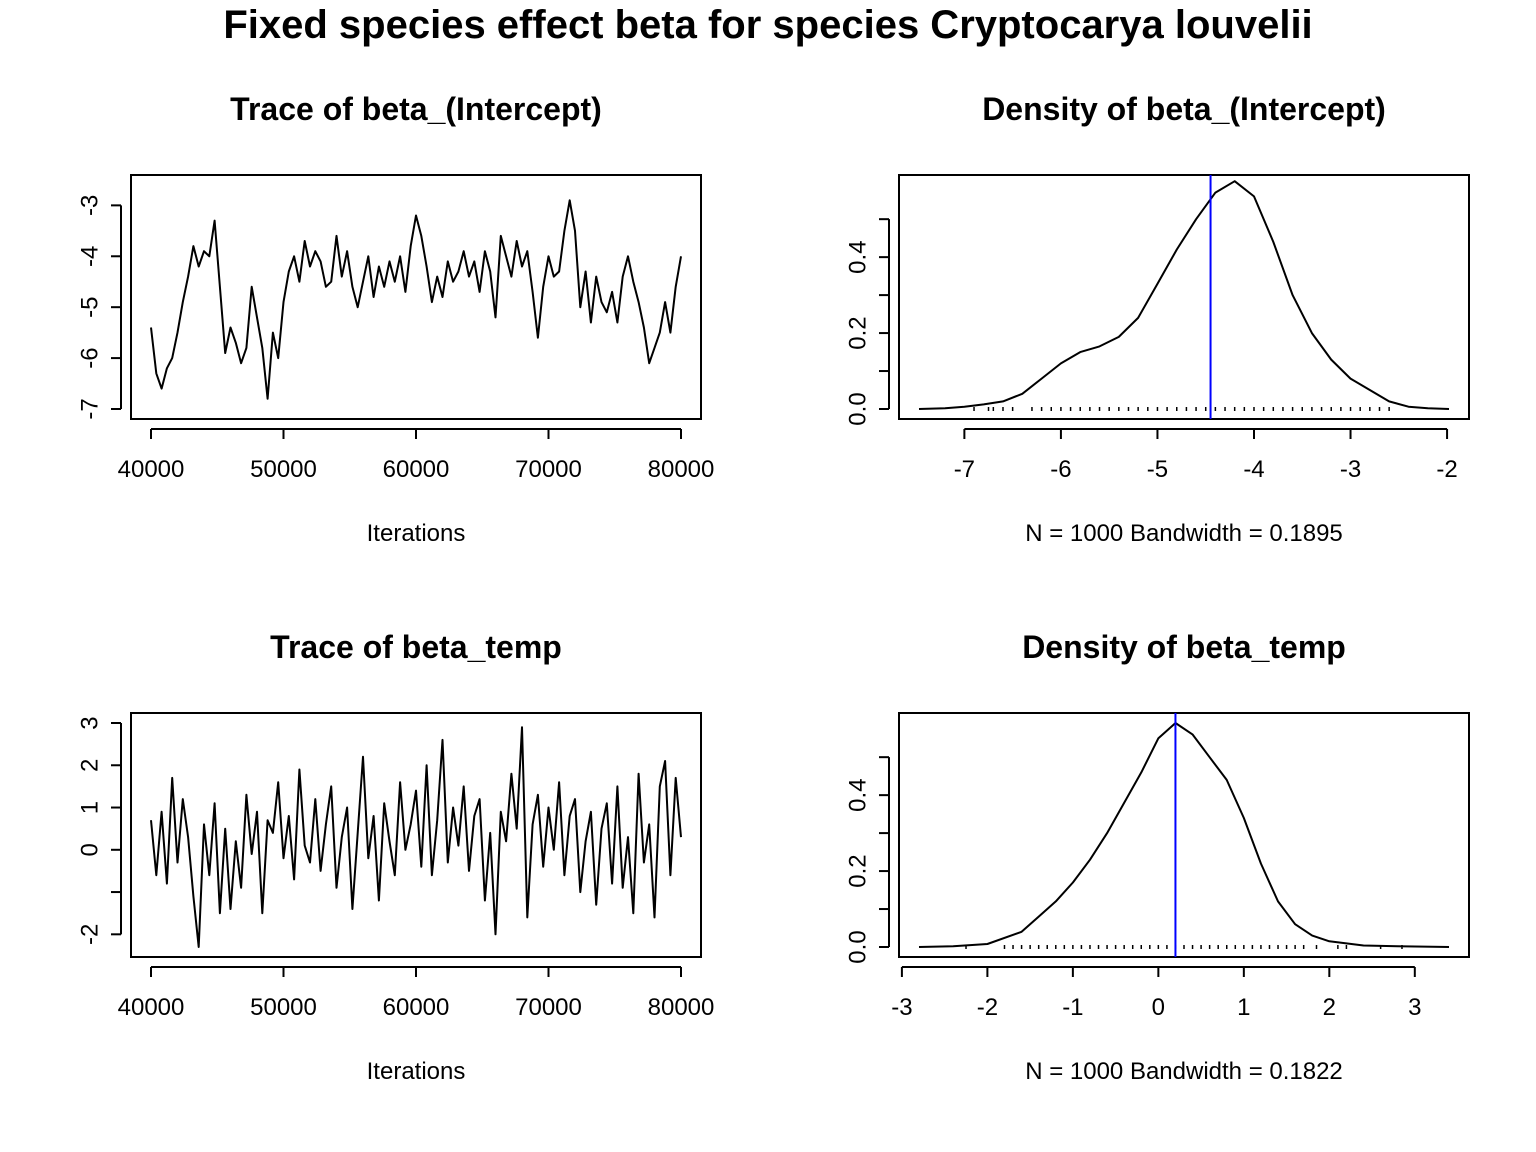  I want to click on trace-intercept-series-line, so click(416, 299).